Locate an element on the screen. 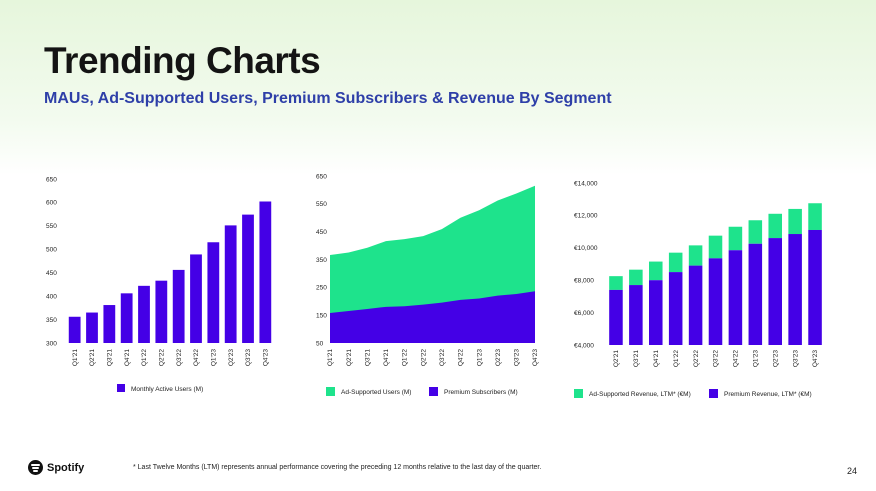 This screenshot has width=876, height=491. chart1-legend: Monthly Active Users (M) is located at coordinates (160, 388).